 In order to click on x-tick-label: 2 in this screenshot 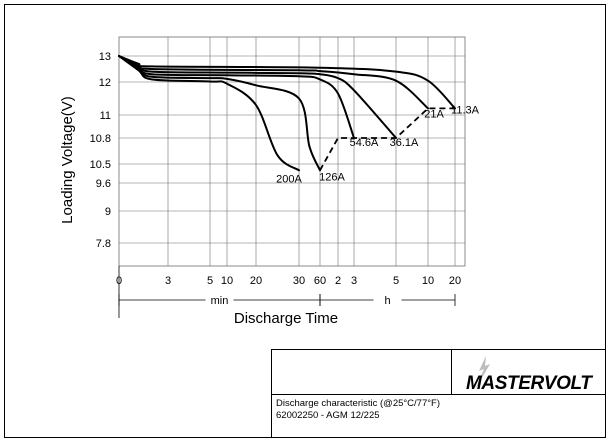, I will do `click(338, 281)`.